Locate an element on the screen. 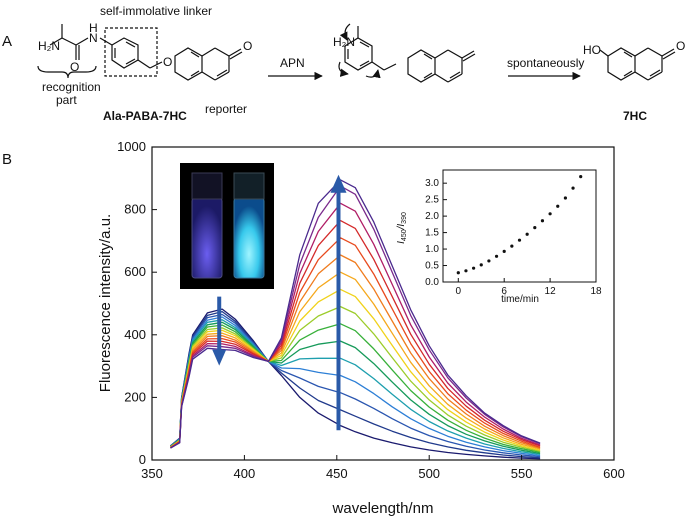 This screenshot has width=700, height=522. linker-label: self-immolative linker is located at coordinates (156, 11).